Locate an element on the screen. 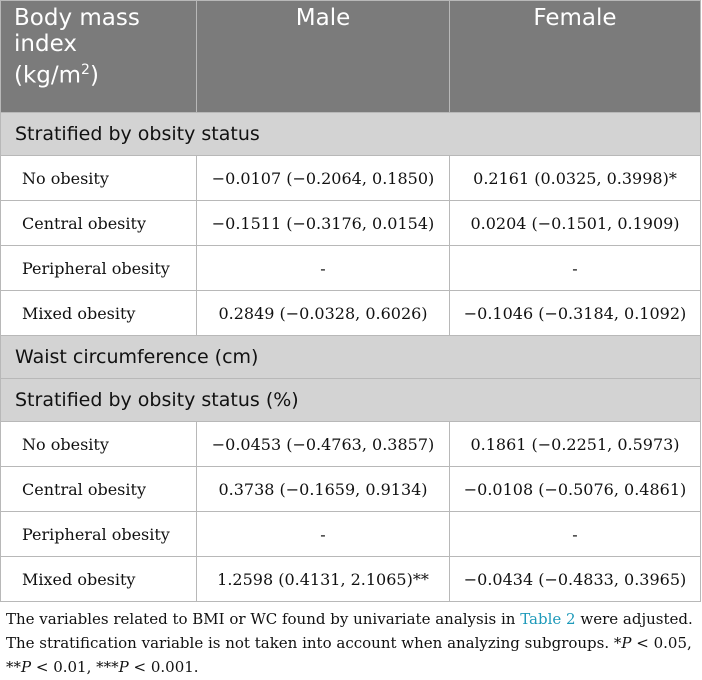  male-value: 1.2598 (0.4131, 2.1065)** is located at coordinates (323, 579).